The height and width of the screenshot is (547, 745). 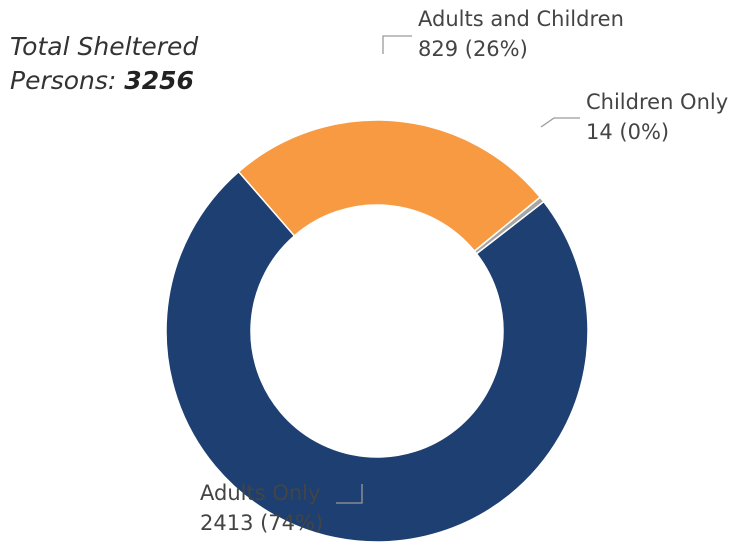 I want to click on slice-value-children-only: 14 (0%), so click(x=627, y=132).